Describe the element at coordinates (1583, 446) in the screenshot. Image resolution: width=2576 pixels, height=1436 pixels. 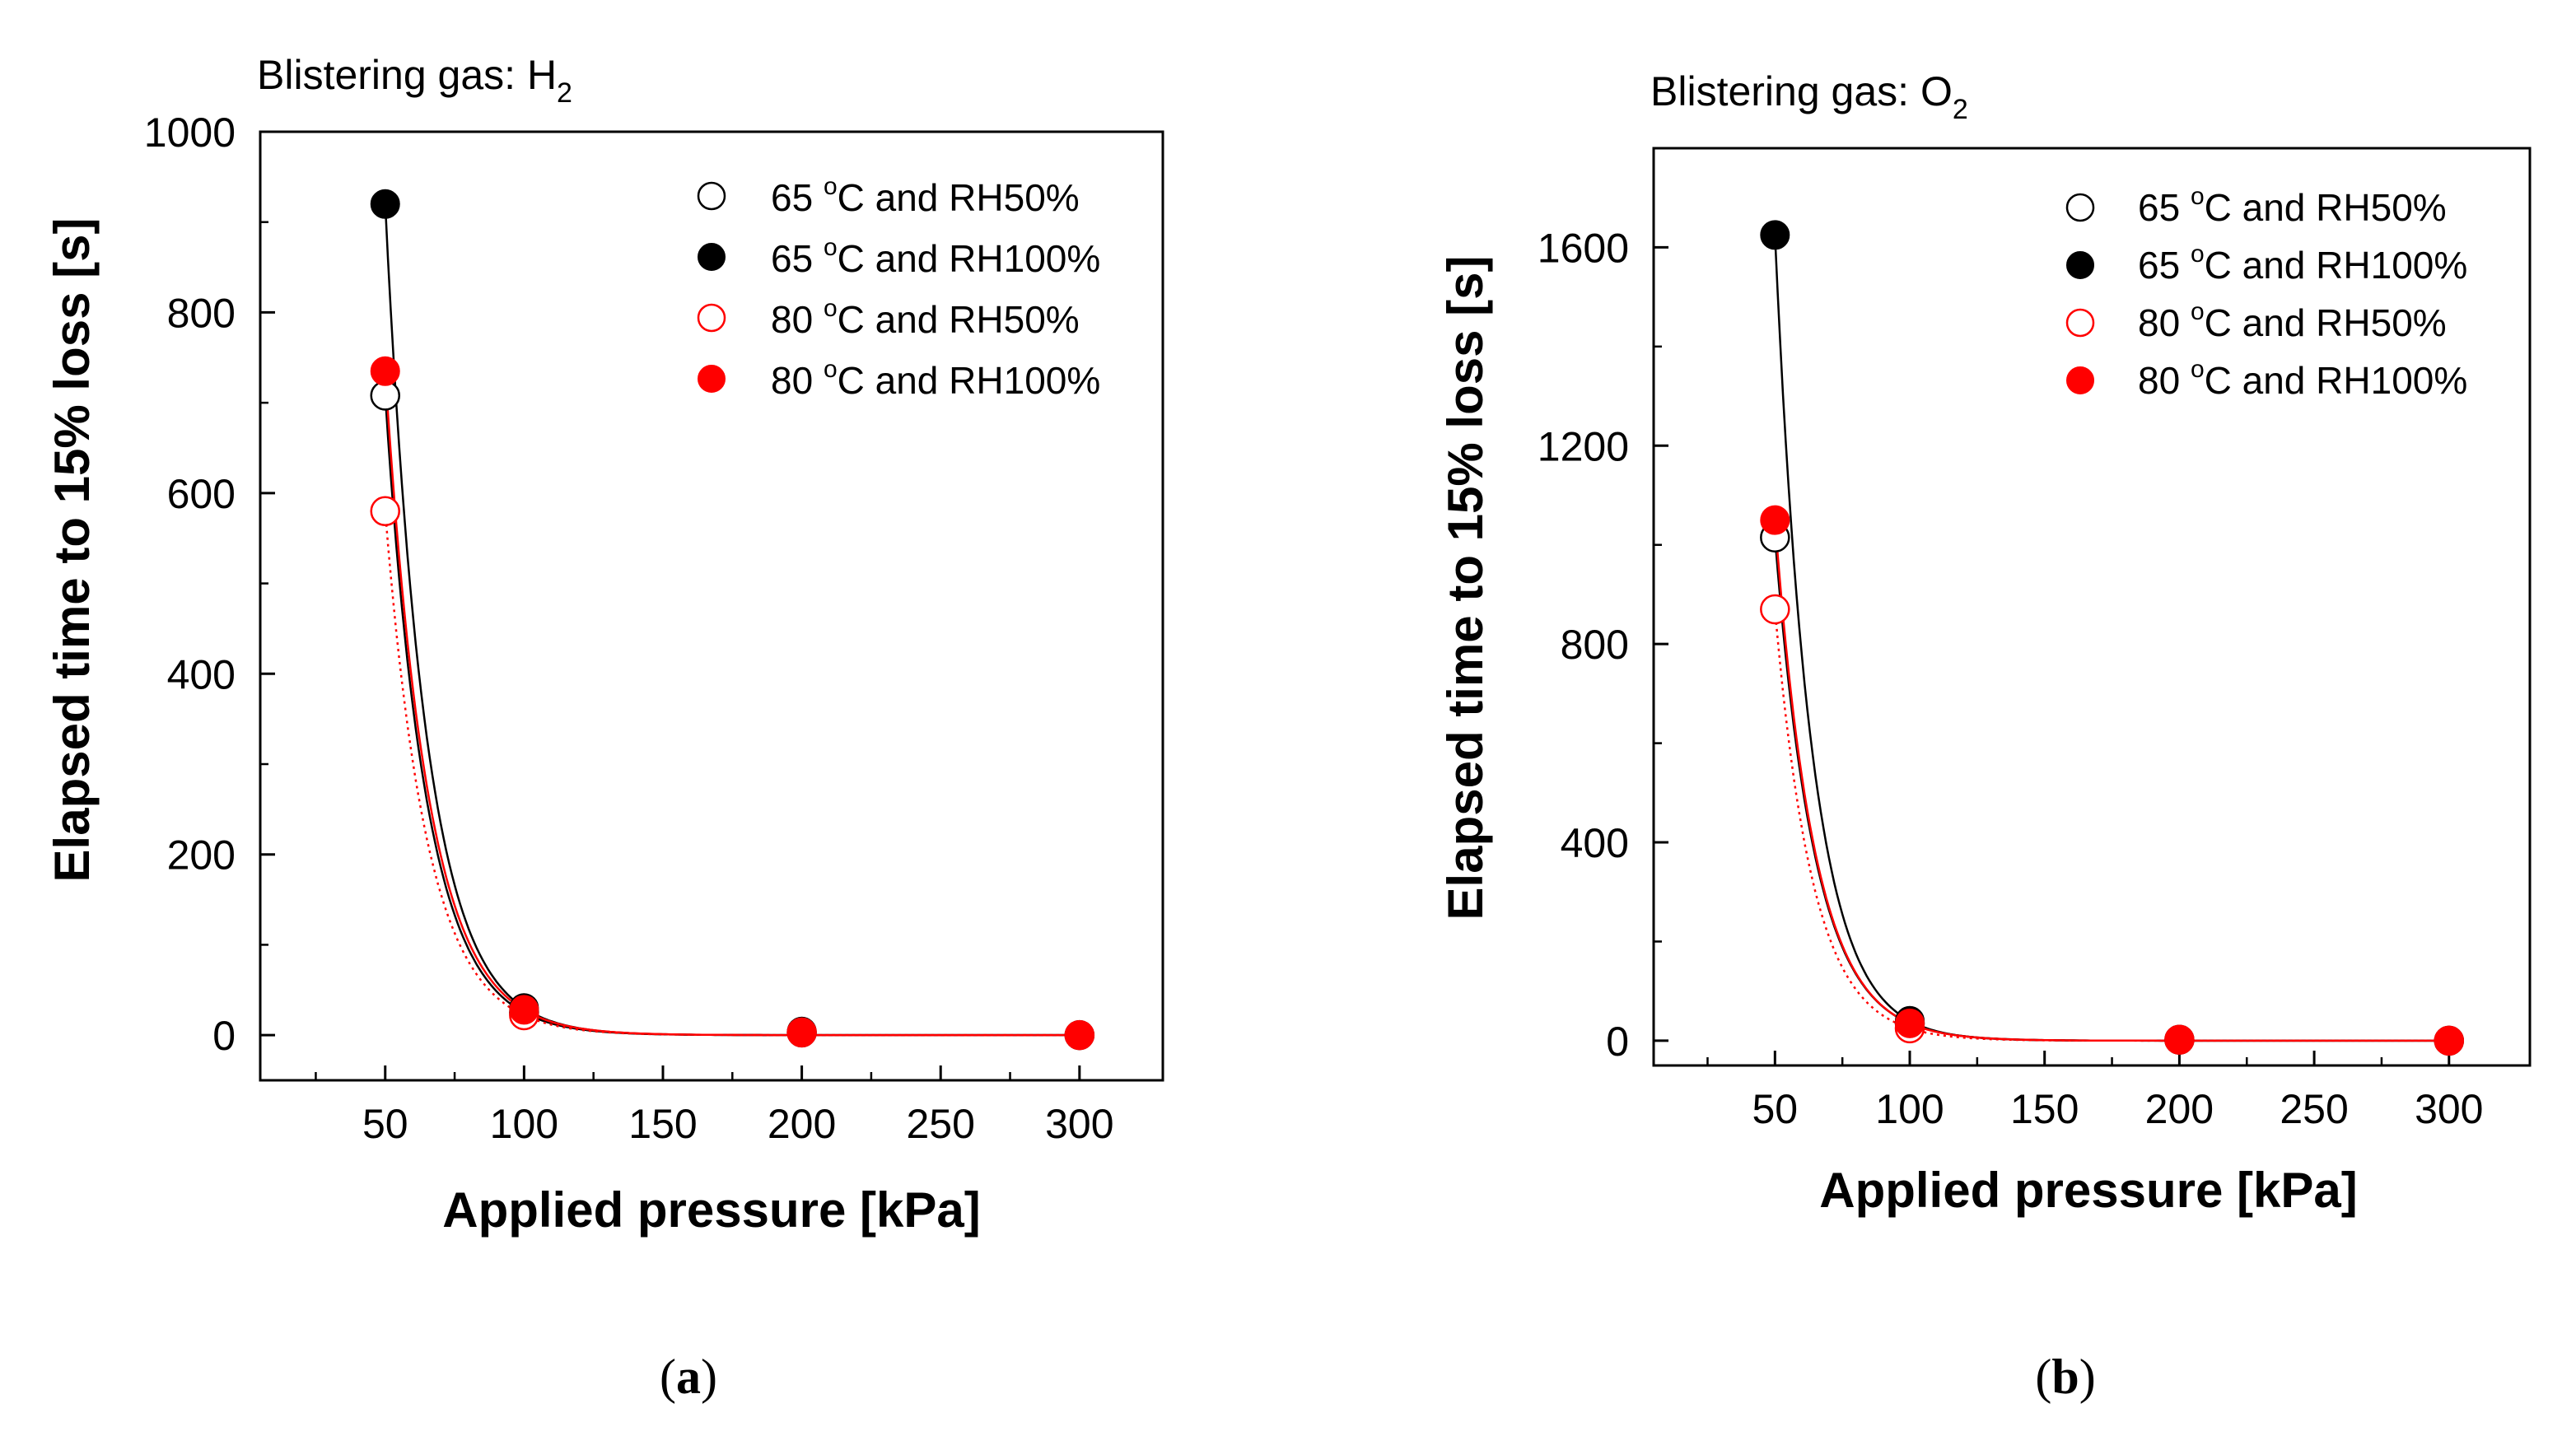
I see `chart-b-ytick-label: 1200` at that location.